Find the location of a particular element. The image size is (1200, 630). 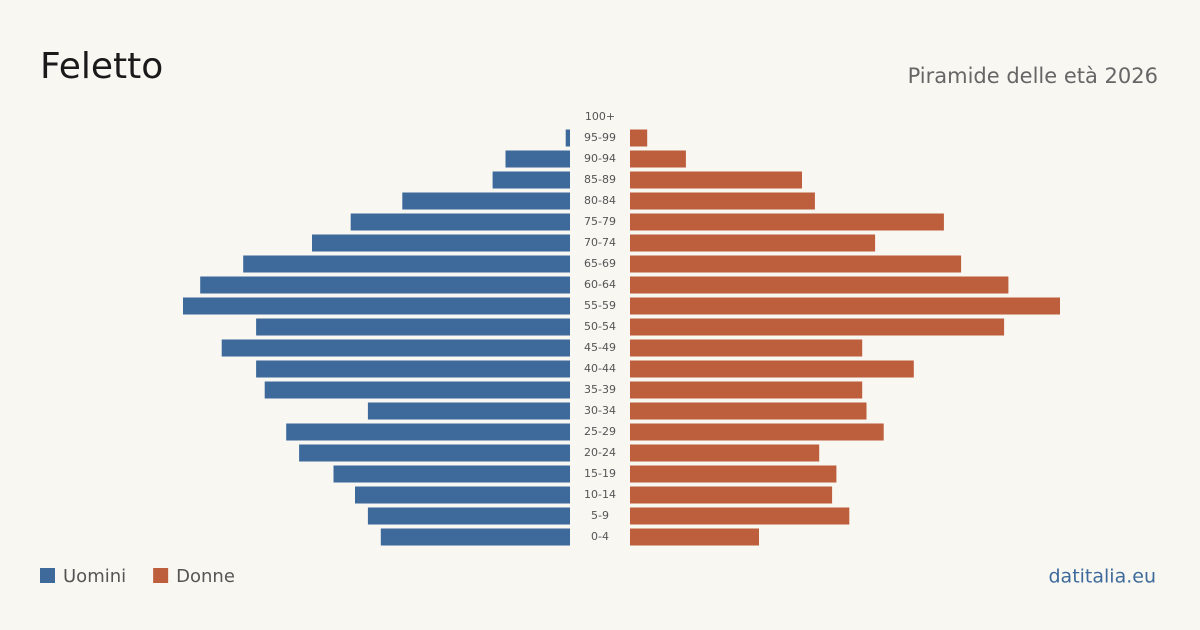

age-label: 40-44 is located at coordinates (600, 368).